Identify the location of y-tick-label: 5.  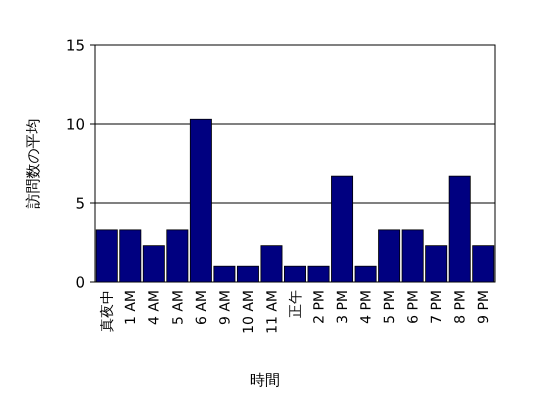
(80, 203).